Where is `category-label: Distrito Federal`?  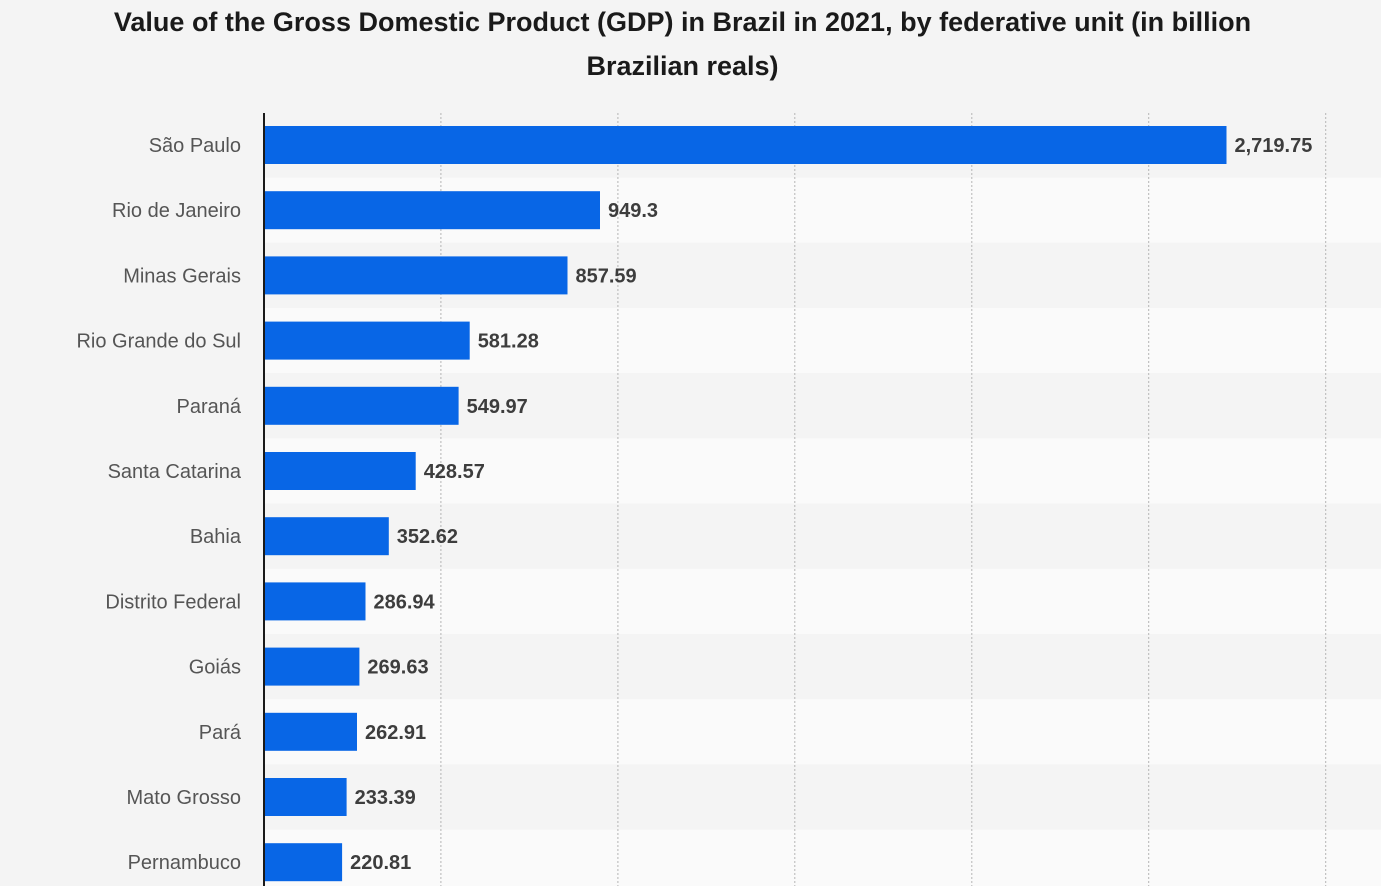
category-label: Distrito Federal is located at coordinates (173, 602).